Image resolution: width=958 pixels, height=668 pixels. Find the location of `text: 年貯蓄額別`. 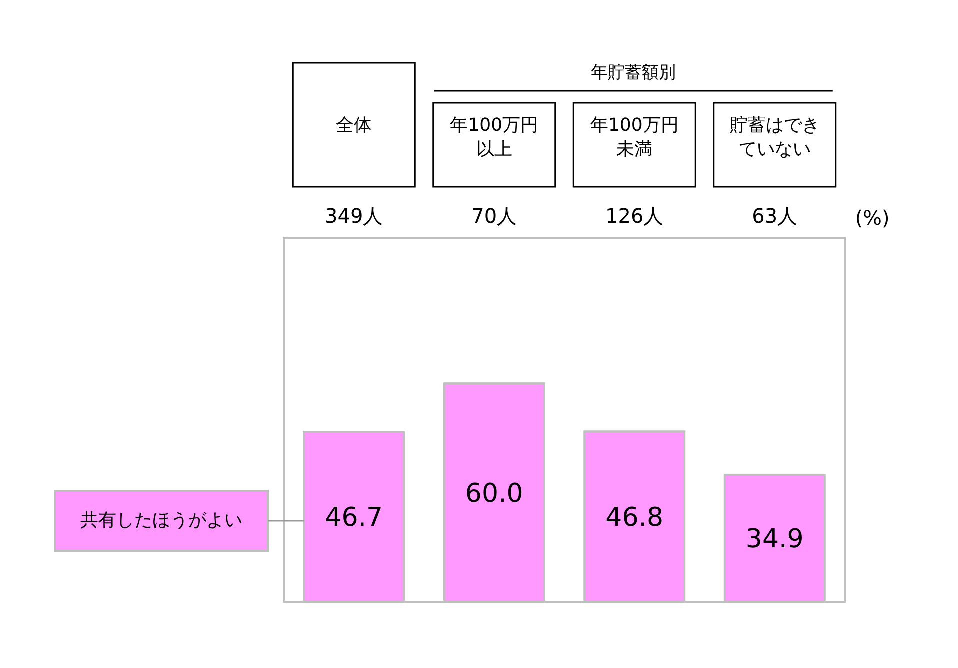

text: 年貯蓄額別 is located at coordinates (634, 73).